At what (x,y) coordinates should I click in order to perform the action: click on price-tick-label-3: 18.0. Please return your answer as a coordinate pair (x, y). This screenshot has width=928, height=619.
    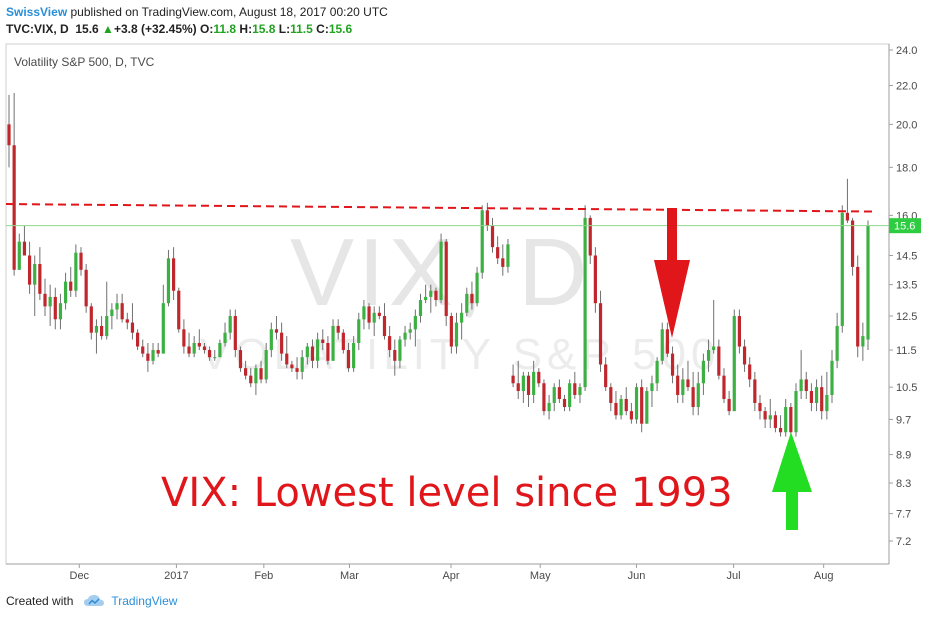
    Looking at the image, I should click on (906, 168).